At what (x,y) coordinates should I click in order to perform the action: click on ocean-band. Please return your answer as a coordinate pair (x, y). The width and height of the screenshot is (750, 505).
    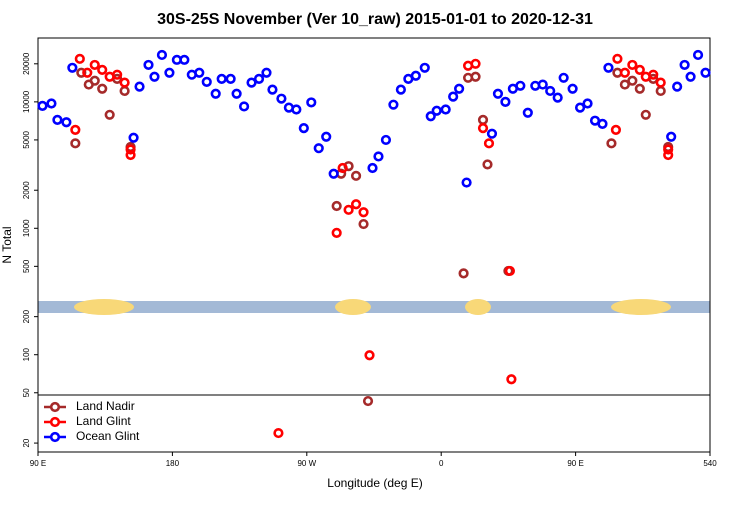
    Looking at the image, I should click on (374, 307).